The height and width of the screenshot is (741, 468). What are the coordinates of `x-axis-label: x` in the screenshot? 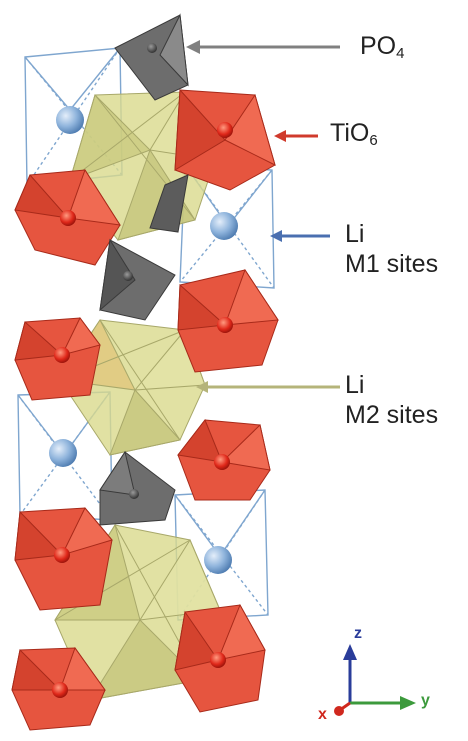 It's located at (322, 714).